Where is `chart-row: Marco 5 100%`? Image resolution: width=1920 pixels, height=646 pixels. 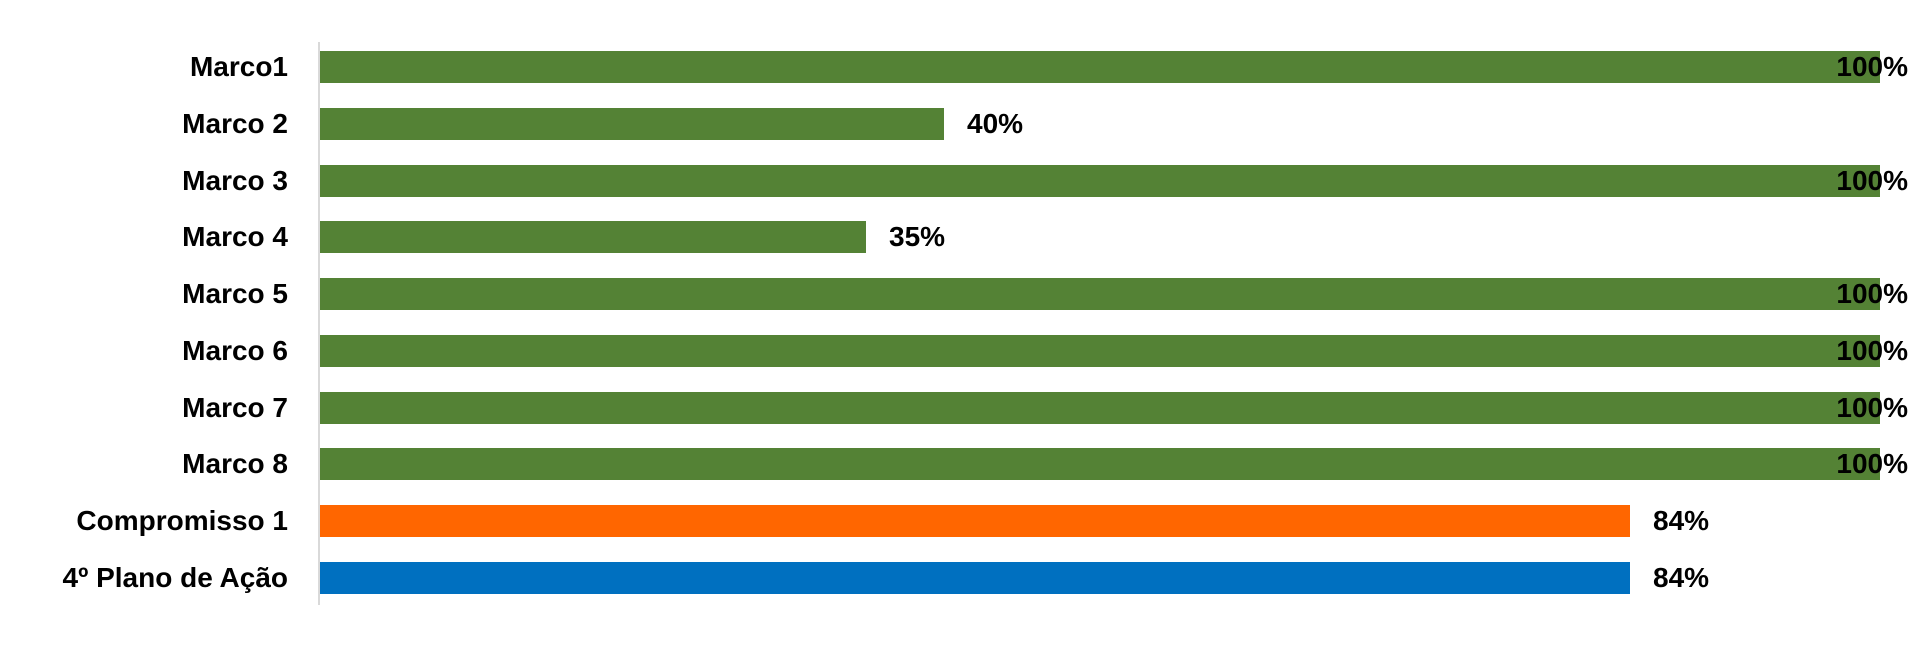
chart-row: Marco 5 100% is located at coordinates (960, 294).